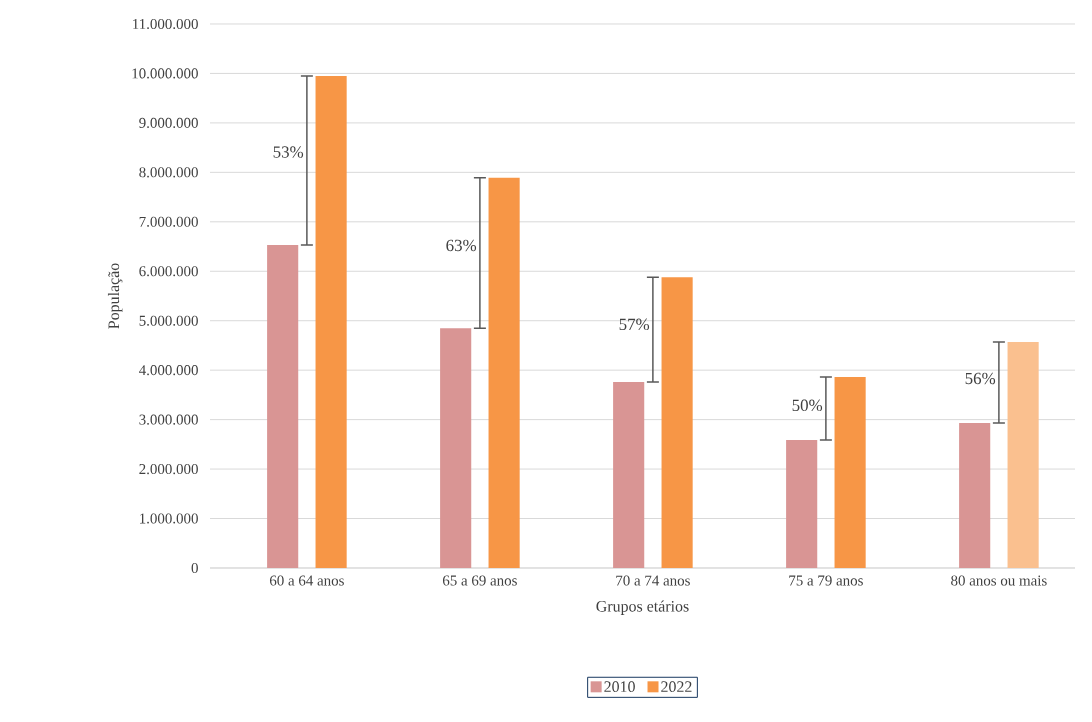  What do you see at coordinates (676, 687) in the screenshot?
I see `legend-label: 2022` at bounding box center [676, 687].